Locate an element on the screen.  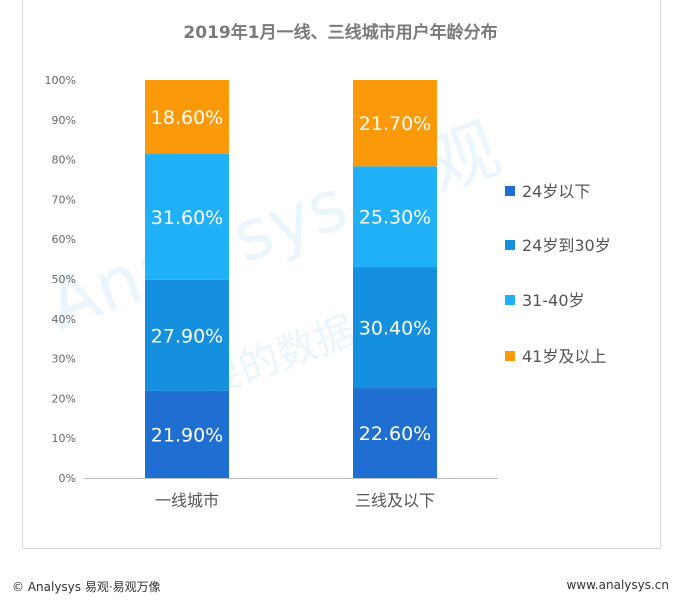
y-tick-label: 90% is located at coordinates (64, 120).